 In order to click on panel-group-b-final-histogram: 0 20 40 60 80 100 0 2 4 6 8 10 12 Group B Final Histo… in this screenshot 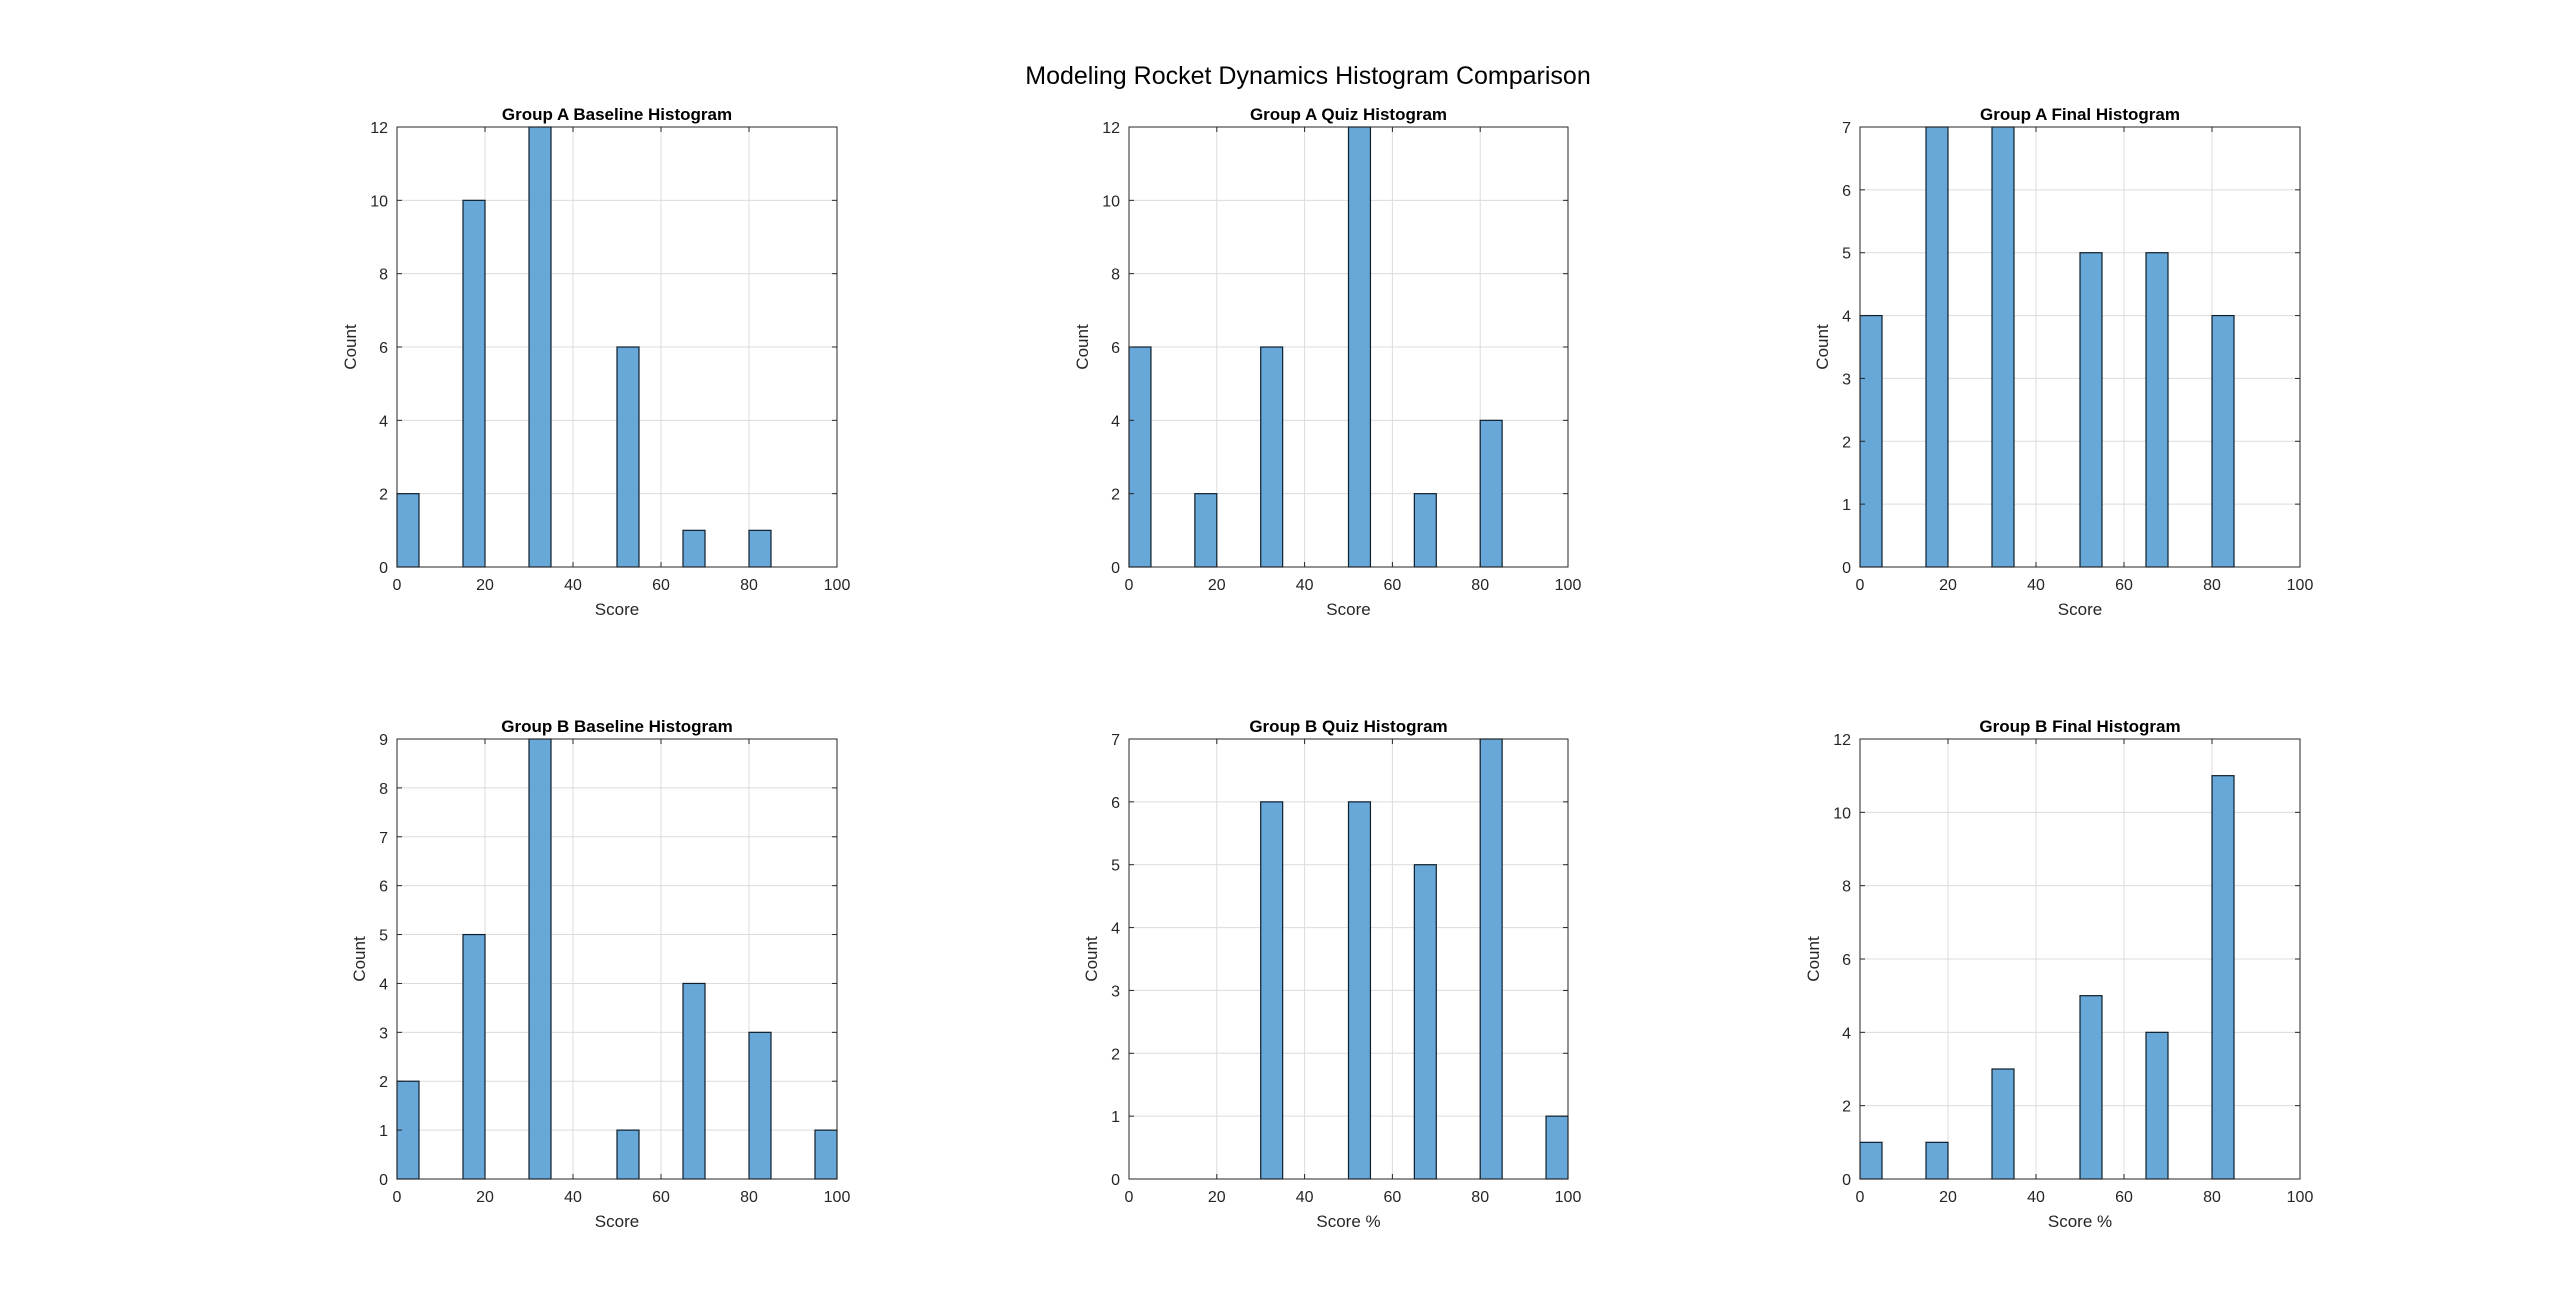, I will do `click(2058, 974)`.